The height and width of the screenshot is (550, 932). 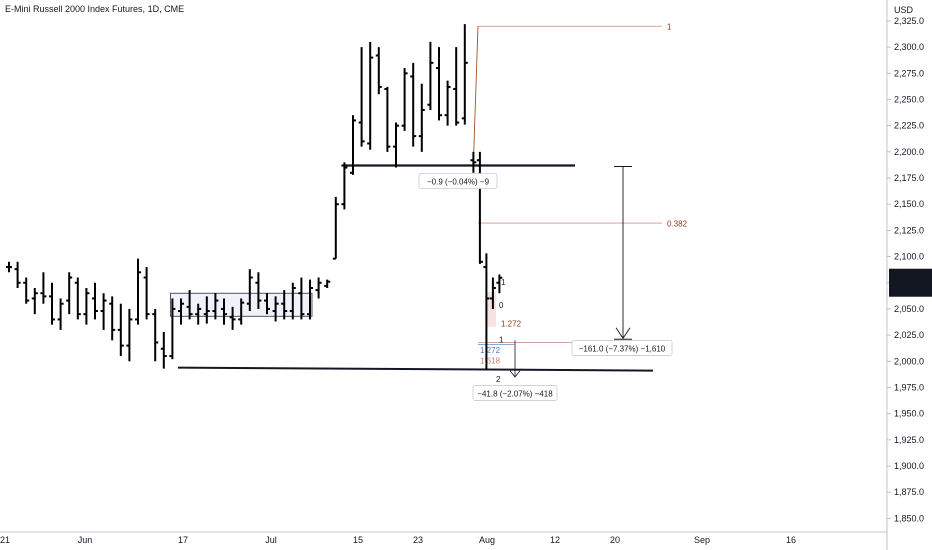 What do you see at coordinates (909, 492) in the screenshot?
I see `price-tick-label: 1,875.0` at bounding box center [909, 492].